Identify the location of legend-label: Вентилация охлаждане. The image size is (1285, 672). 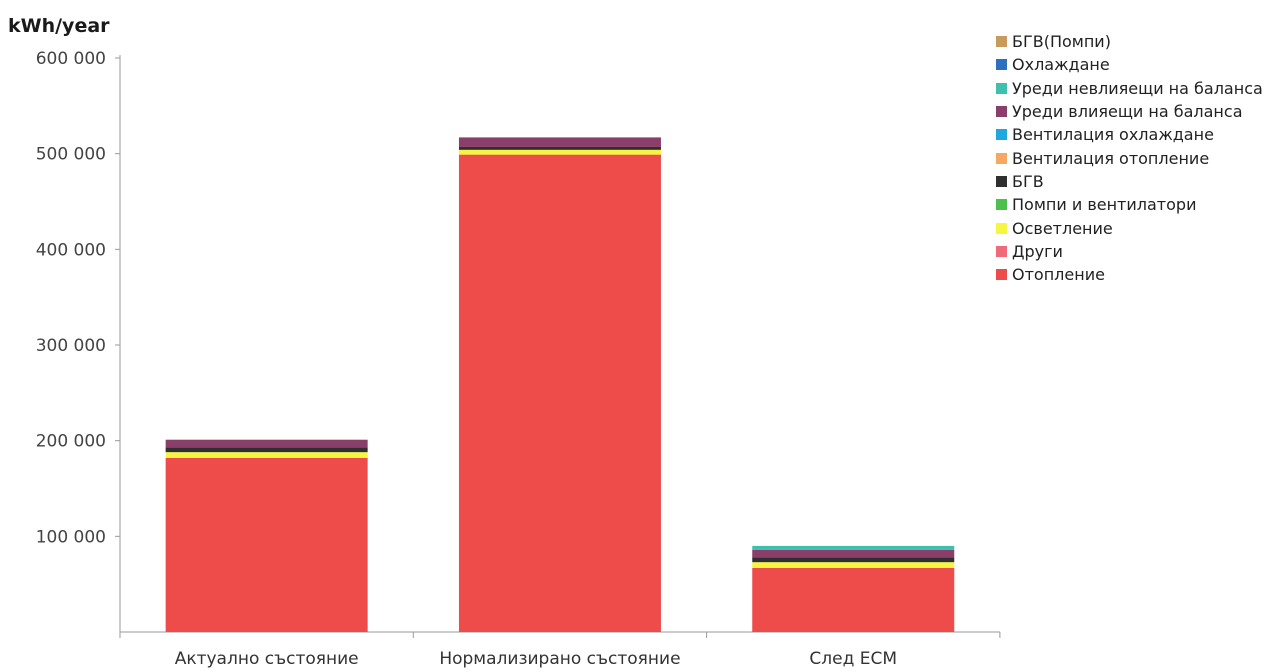
(1113, 135).